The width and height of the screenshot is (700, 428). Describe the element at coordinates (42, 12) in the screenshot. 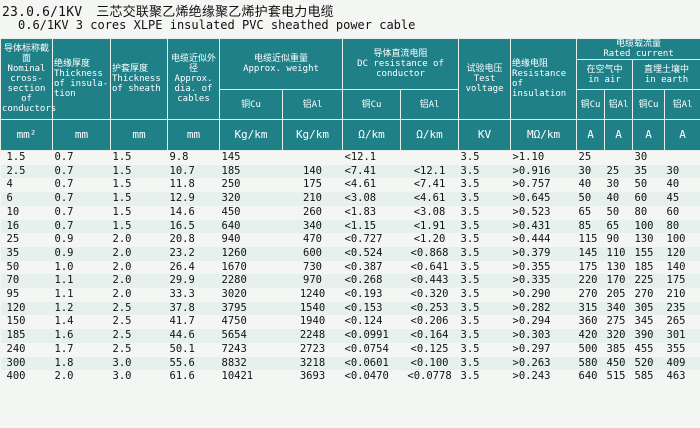

I see `table-number: 23.0.6/1KV` at that location.